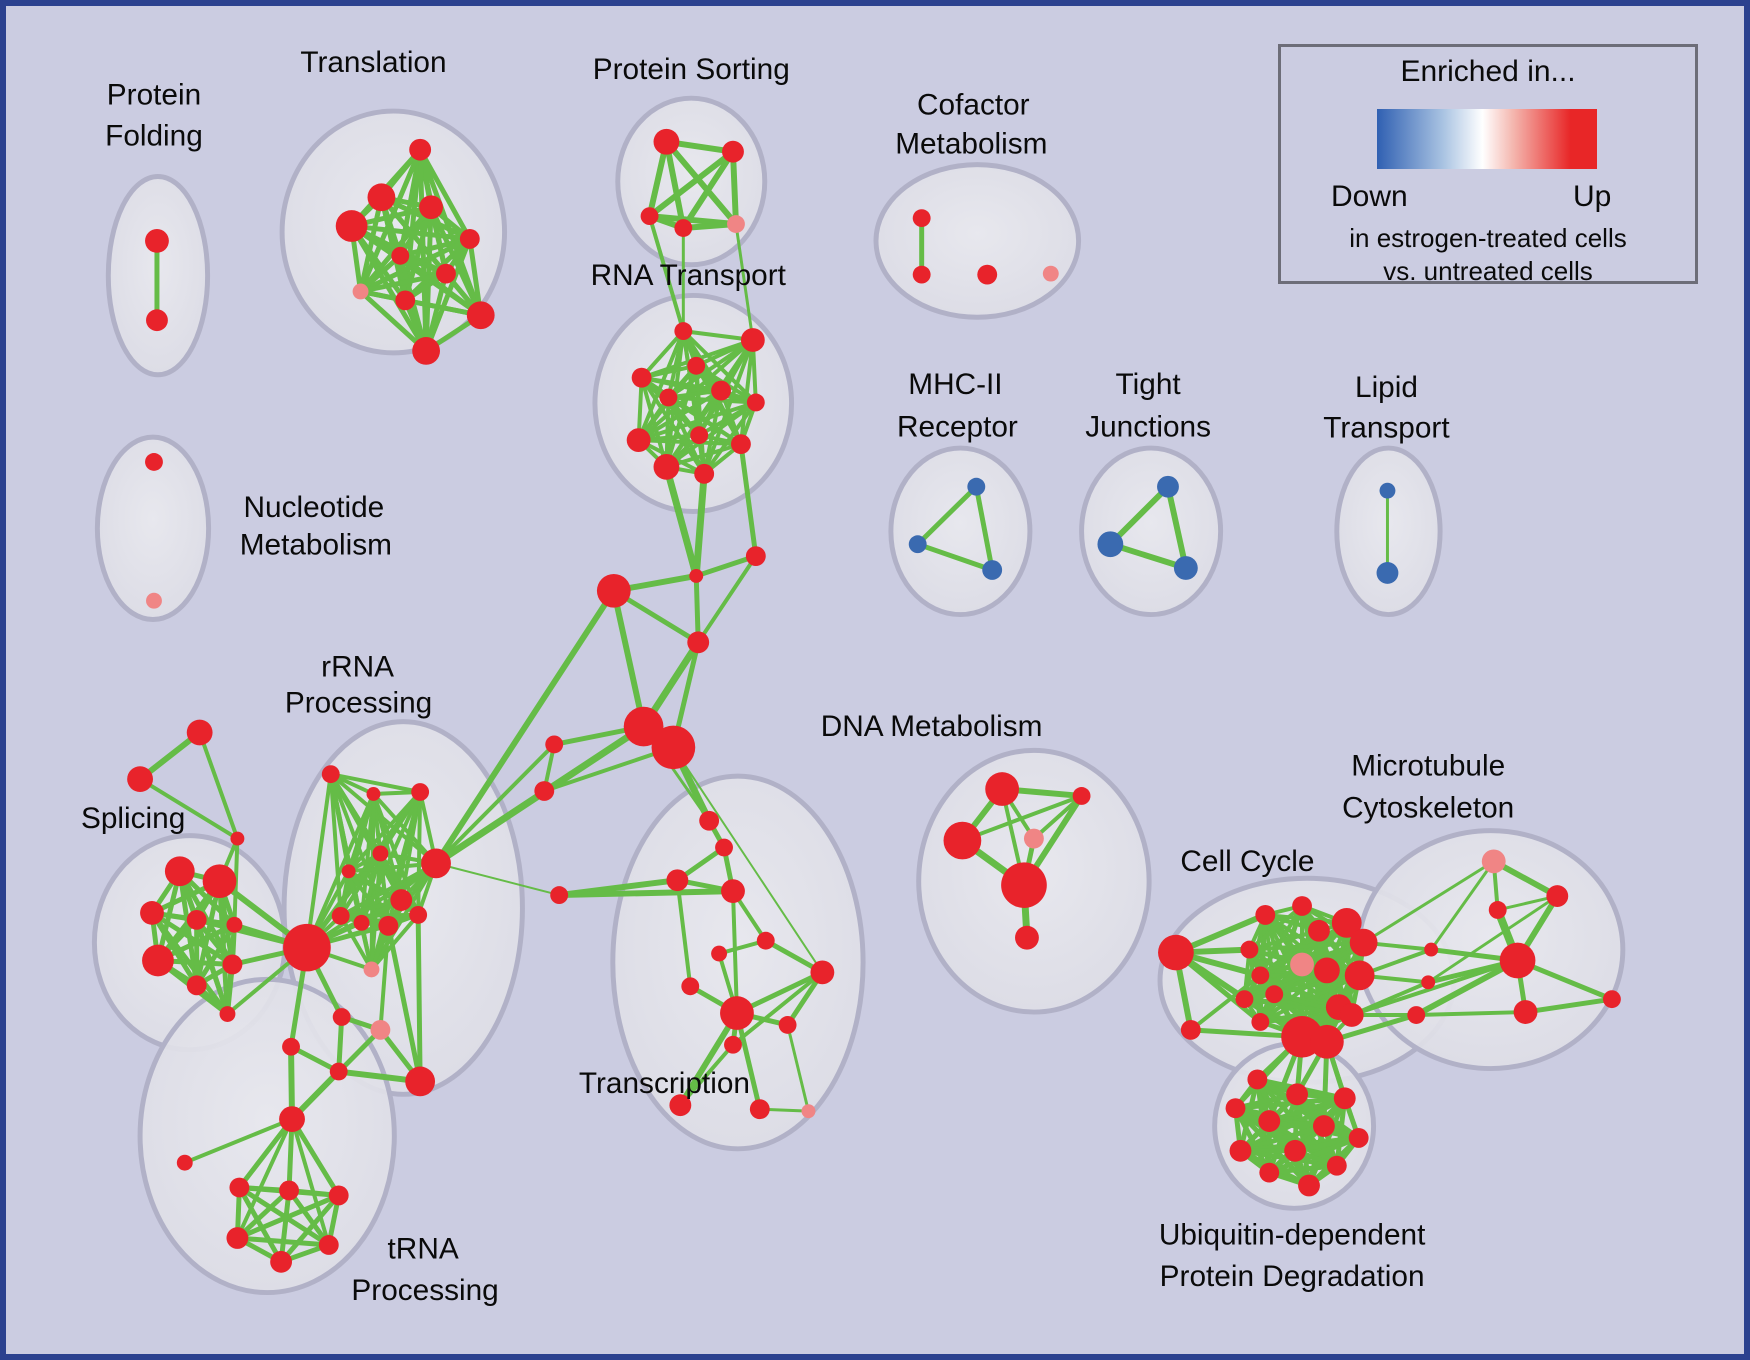 The image size is (1750, 1360). What do you see at coordinates (291, 1046) in the screenshot?
I see `network-node-rr15` at bounding box center [291, 1046].